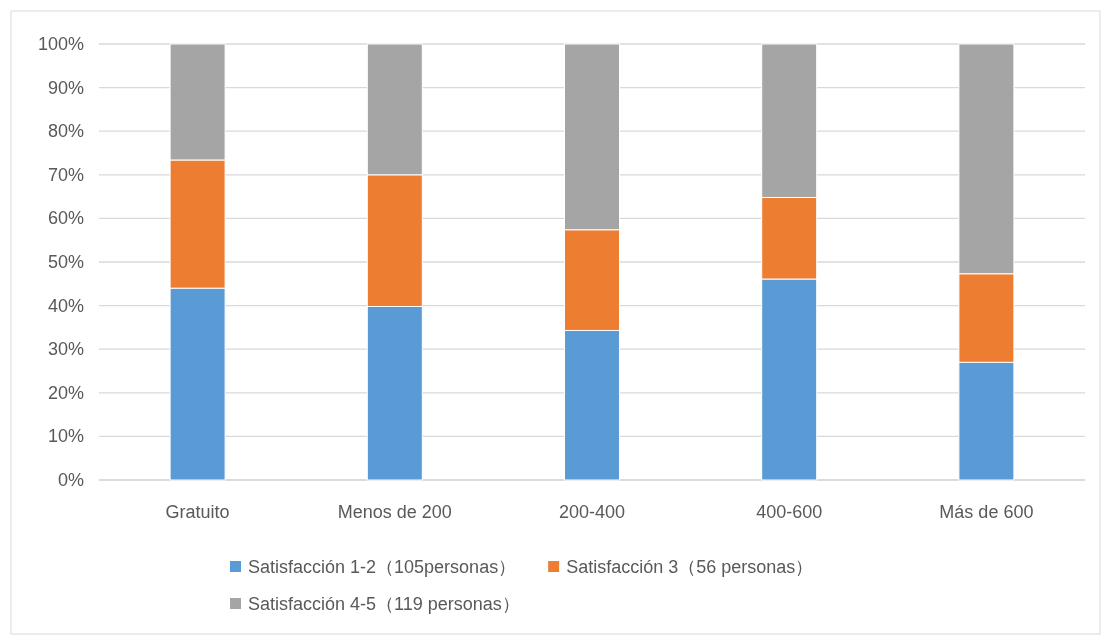 This screenshot has width=1101, height=635. Describe the element at coordinates (65, 174) in the screenshot. I see `y-tick-label: 70%` at that location.